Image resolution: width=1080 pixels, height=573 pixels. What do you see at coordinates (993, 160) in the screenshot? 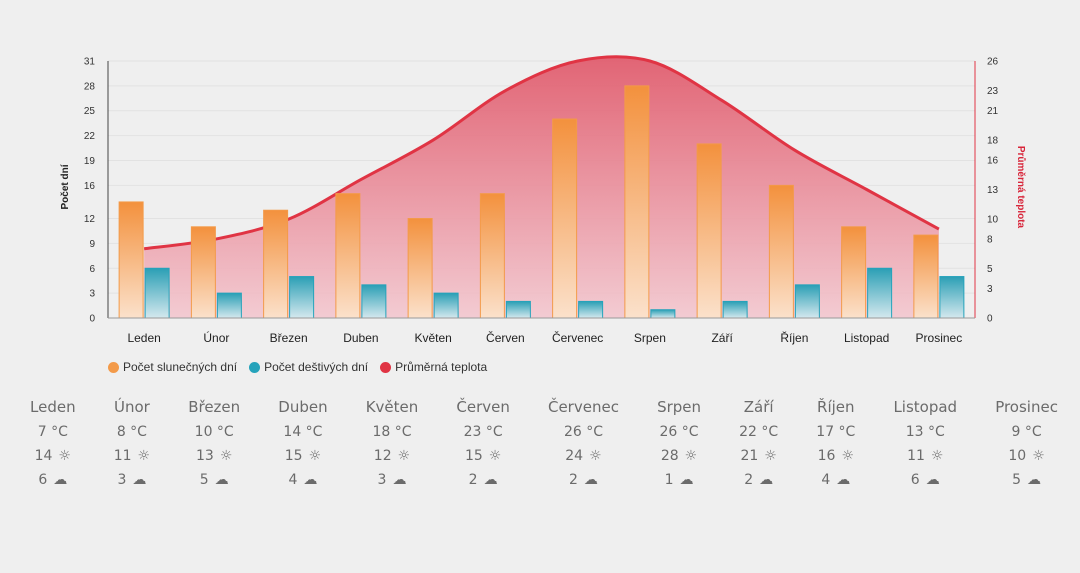
I see `y2-tick-label: 16` at bounding box center [993, 160].